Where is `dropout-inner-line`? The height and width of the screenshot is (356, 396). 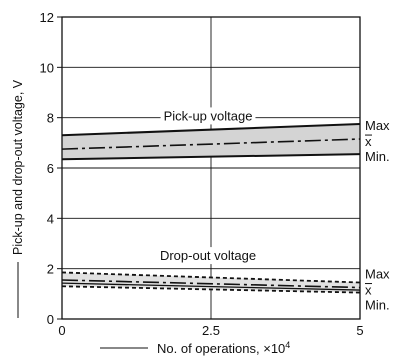
dropout-inner-line is located at coordinates (211, 286).